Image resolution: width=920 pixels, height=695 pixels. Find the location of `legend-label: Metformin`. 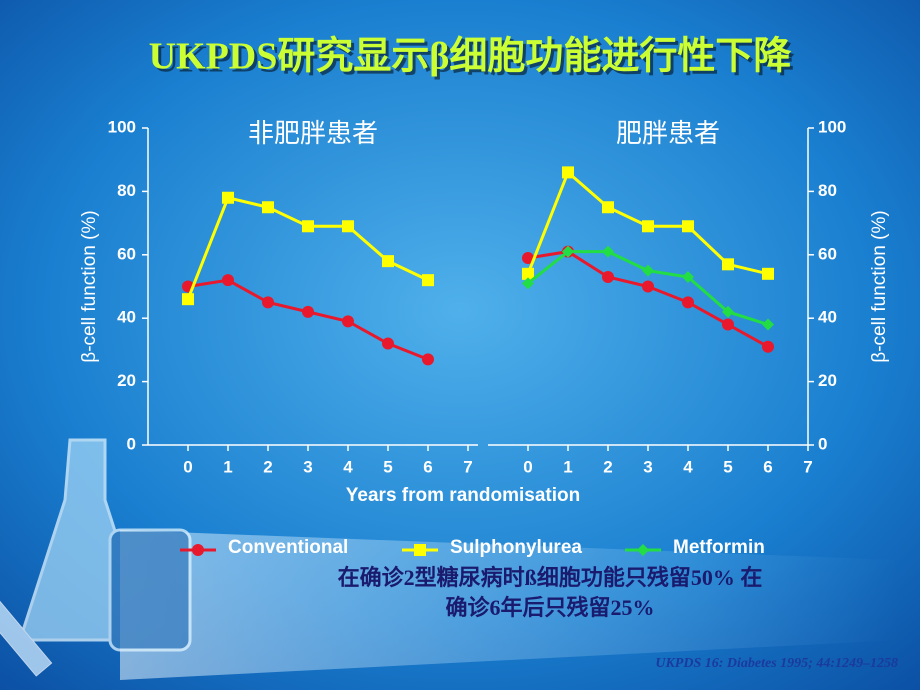

legend-label: Metformin is located at coordinates (719, 547).